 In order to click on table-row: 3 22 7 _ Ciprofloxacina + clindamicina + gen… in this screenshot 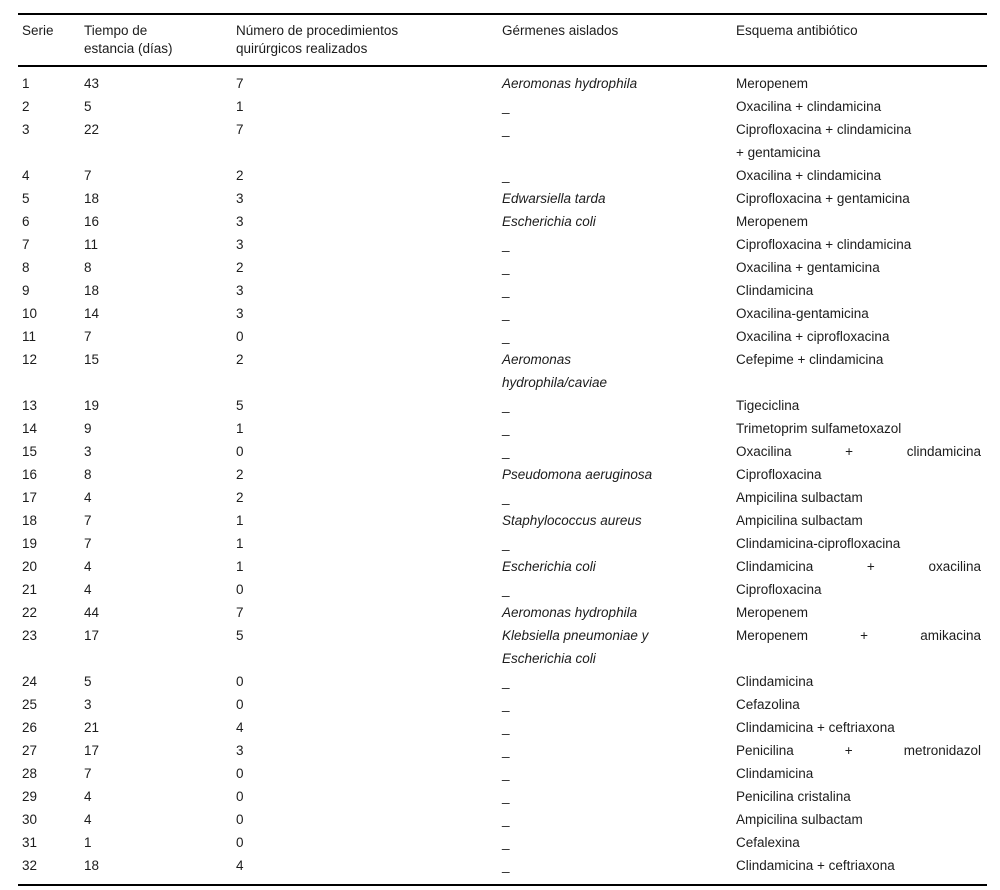, I will do `click(502, 141)`.